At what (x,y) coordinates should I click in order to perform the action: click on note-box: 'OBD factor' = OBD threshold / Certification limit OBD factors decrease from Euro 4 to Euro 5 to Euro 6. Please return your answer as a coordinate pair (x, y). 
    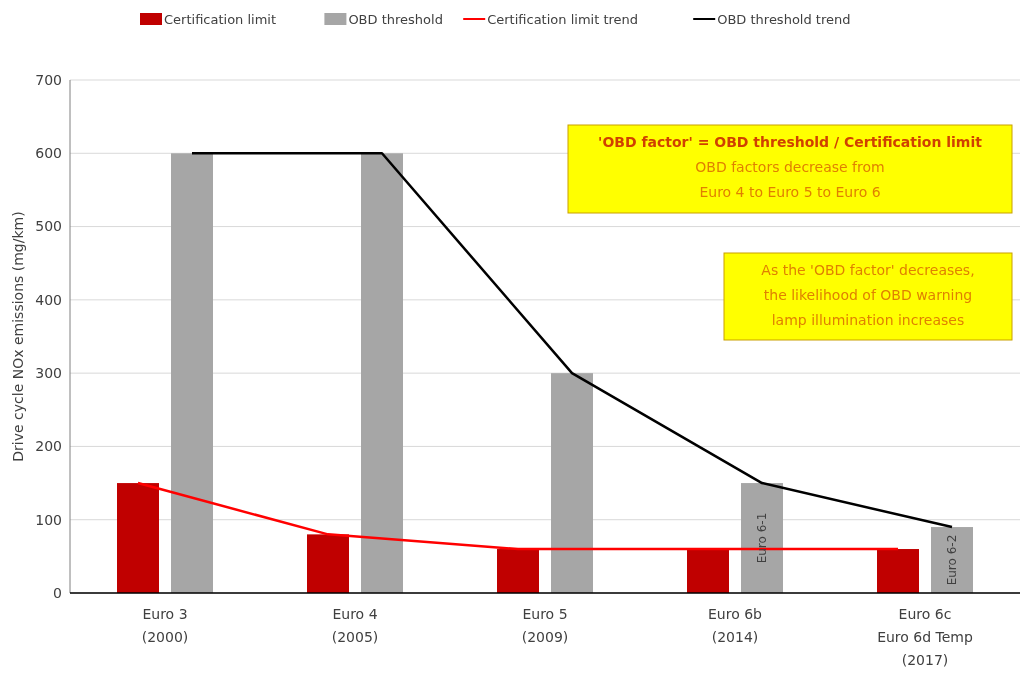
    Looking at the image, I should click on (790, 169).